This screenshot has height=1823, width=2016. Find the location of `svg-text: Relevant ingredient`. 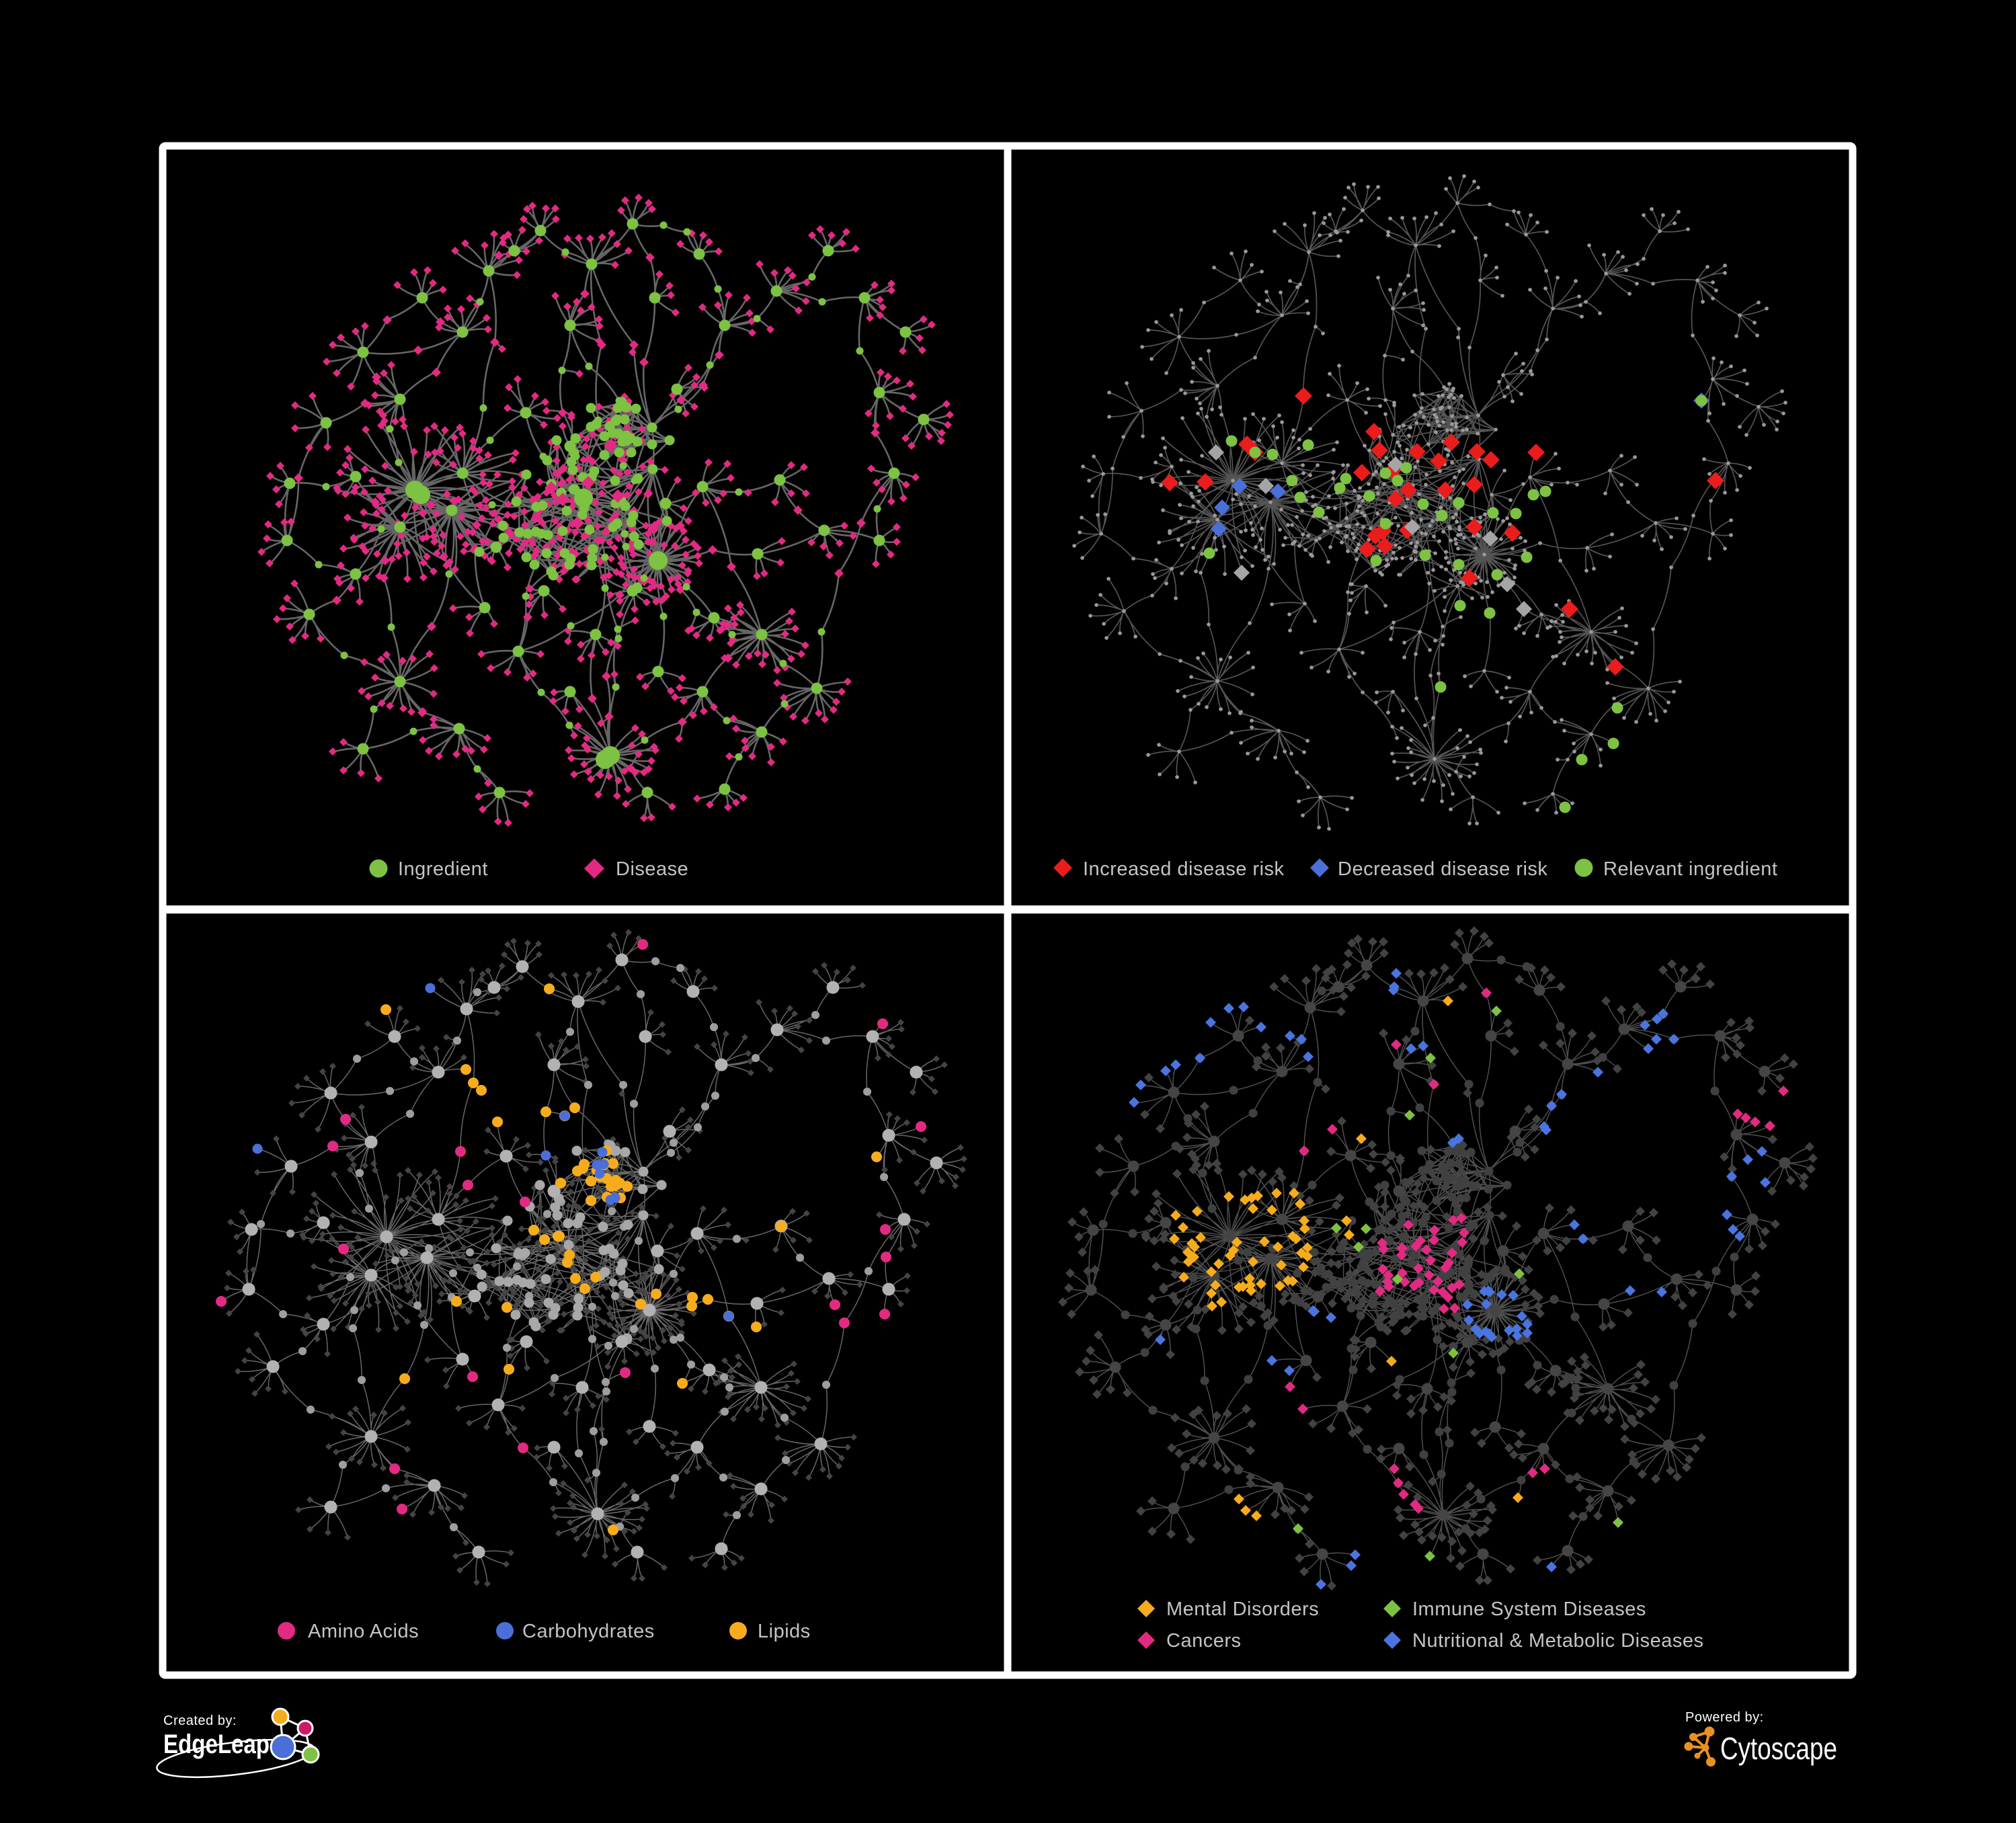

svg-text: Relevant ingredient is located at coordinates (1690, 869).